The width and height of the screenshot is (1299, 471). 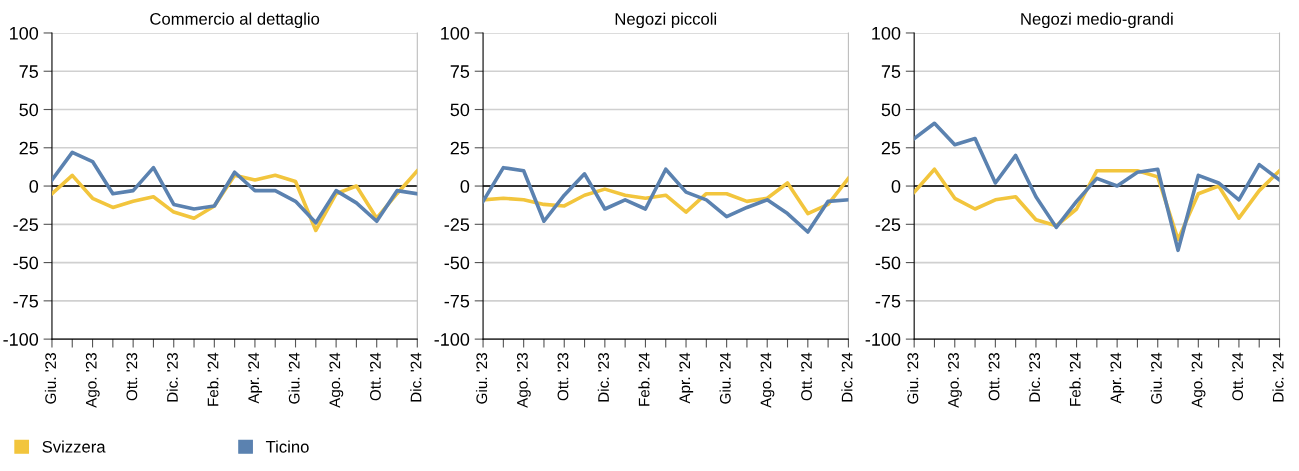 What do you see at coordinates (666, 20) in the screenshot?
I see `chart-title: Negozi piccoli` at bounding box center [666, 20].